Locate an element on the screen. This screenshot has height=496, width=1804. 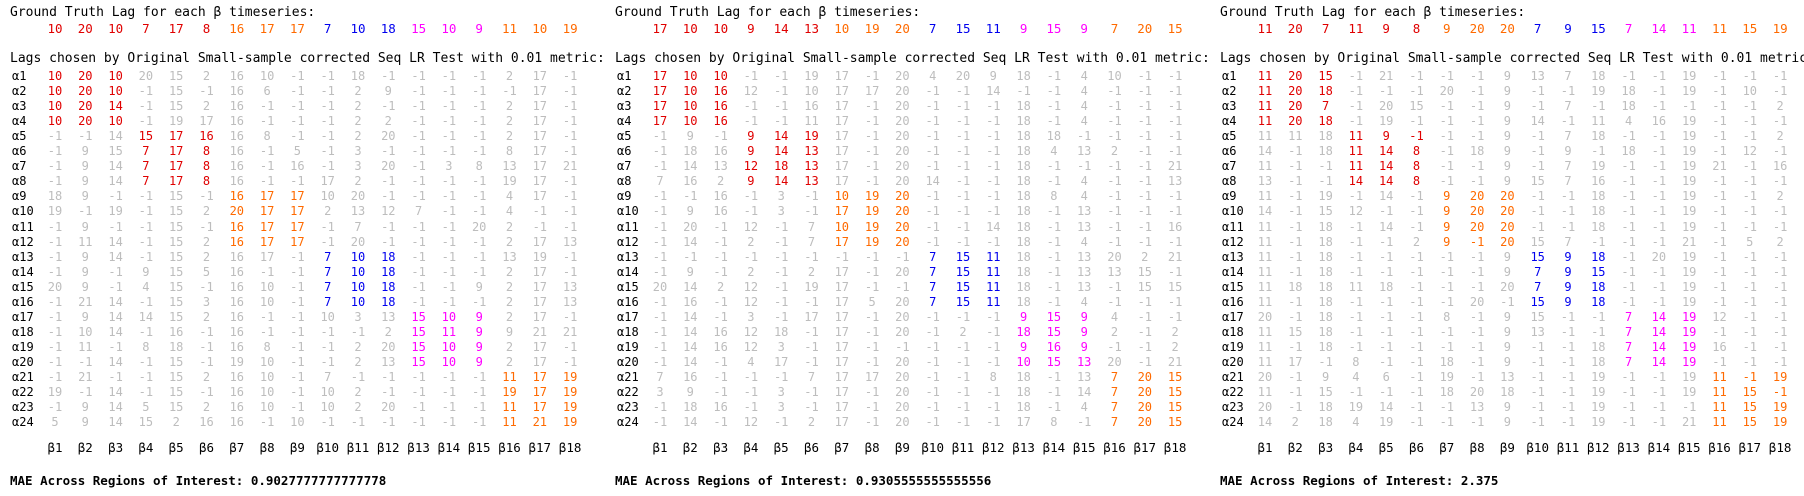
row-label: α7 is located at coordinates (1229, 166).